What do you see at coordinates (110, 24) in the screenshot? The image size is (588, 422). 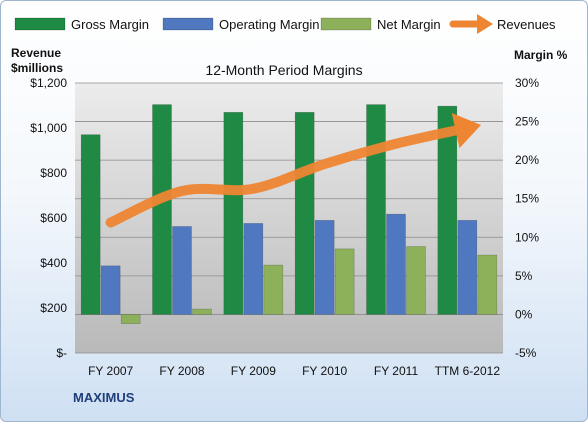 I see `legend-label-gross-margin: Gross Margin` at bounding box center [110, 24].